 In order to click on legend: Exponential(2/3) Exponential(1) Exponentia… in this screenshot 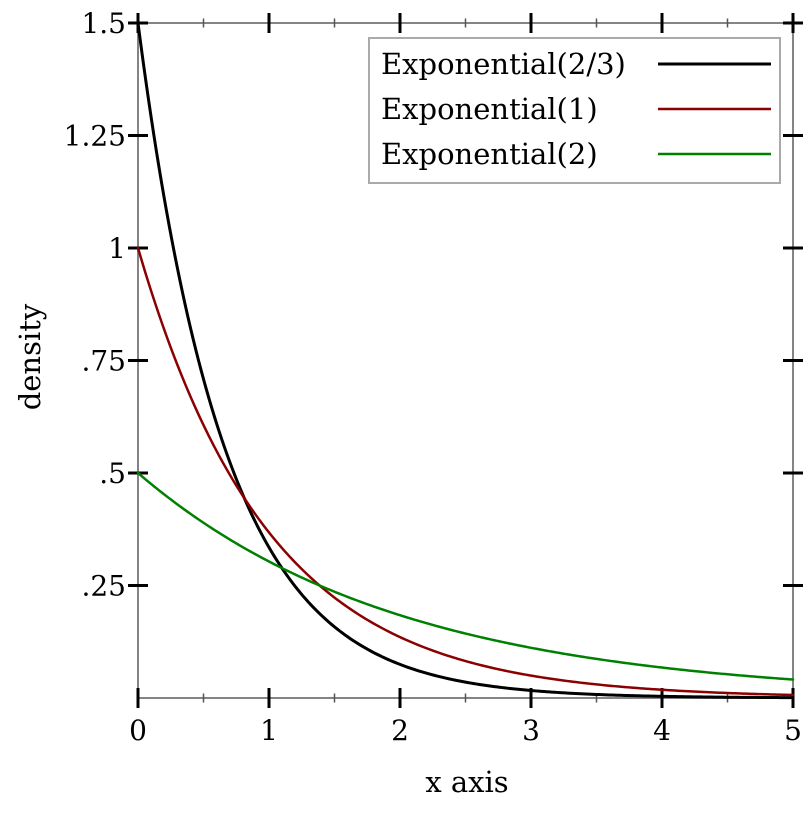, I will do `click(574, 110)`.